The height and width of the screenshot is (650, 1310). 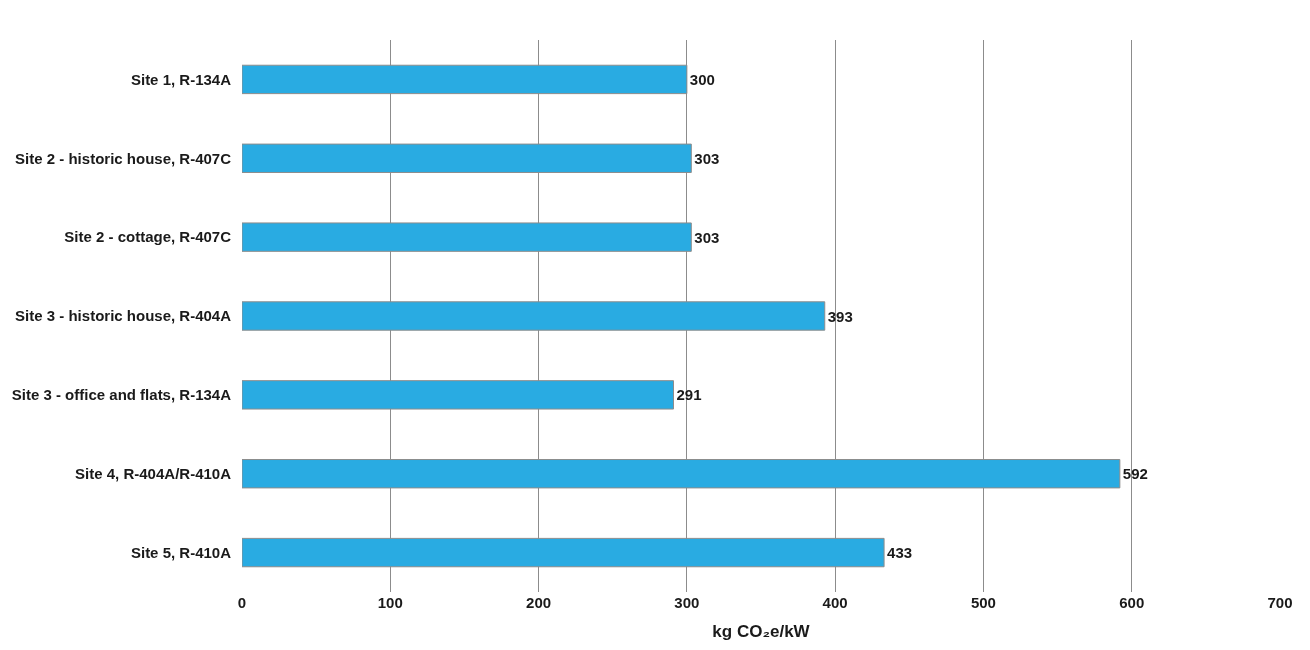 I want to click on y-tick-label: Site 3 - office and flats, R-134A, so click(x=121, y=395).